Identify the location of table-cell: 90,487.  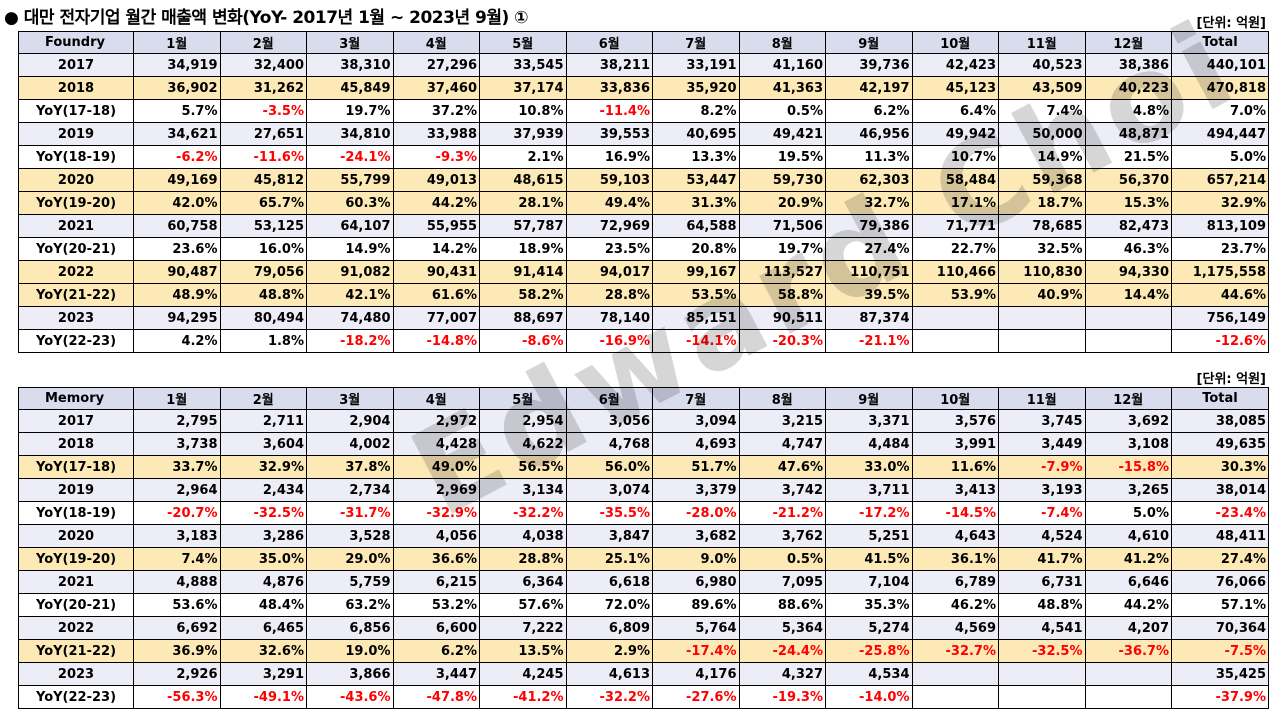
(177, 272).